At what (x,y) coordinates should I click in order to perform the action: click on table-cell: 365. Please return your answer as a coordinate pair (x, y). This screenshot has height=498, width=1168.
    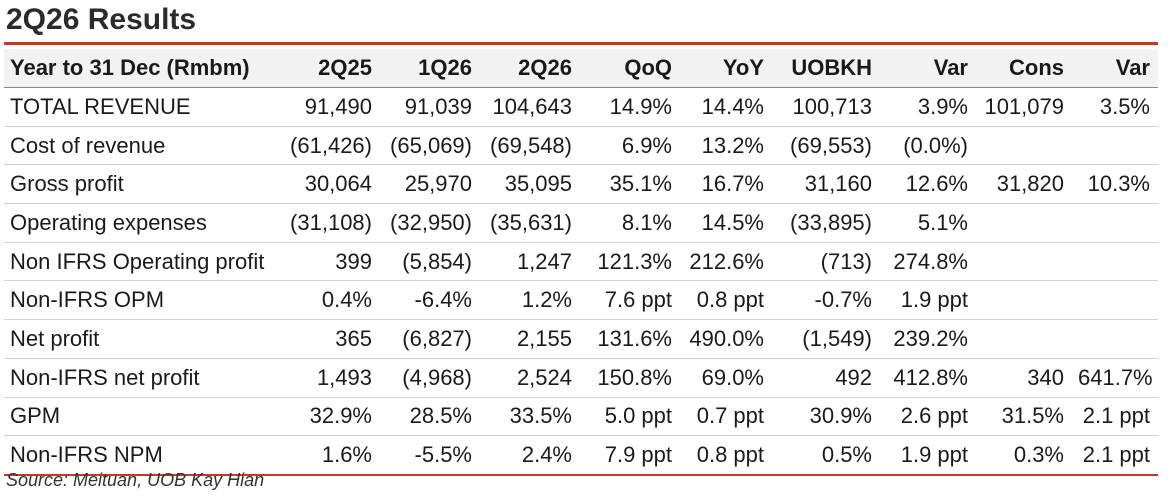
    Looking at the image, I should click on (353, 338).